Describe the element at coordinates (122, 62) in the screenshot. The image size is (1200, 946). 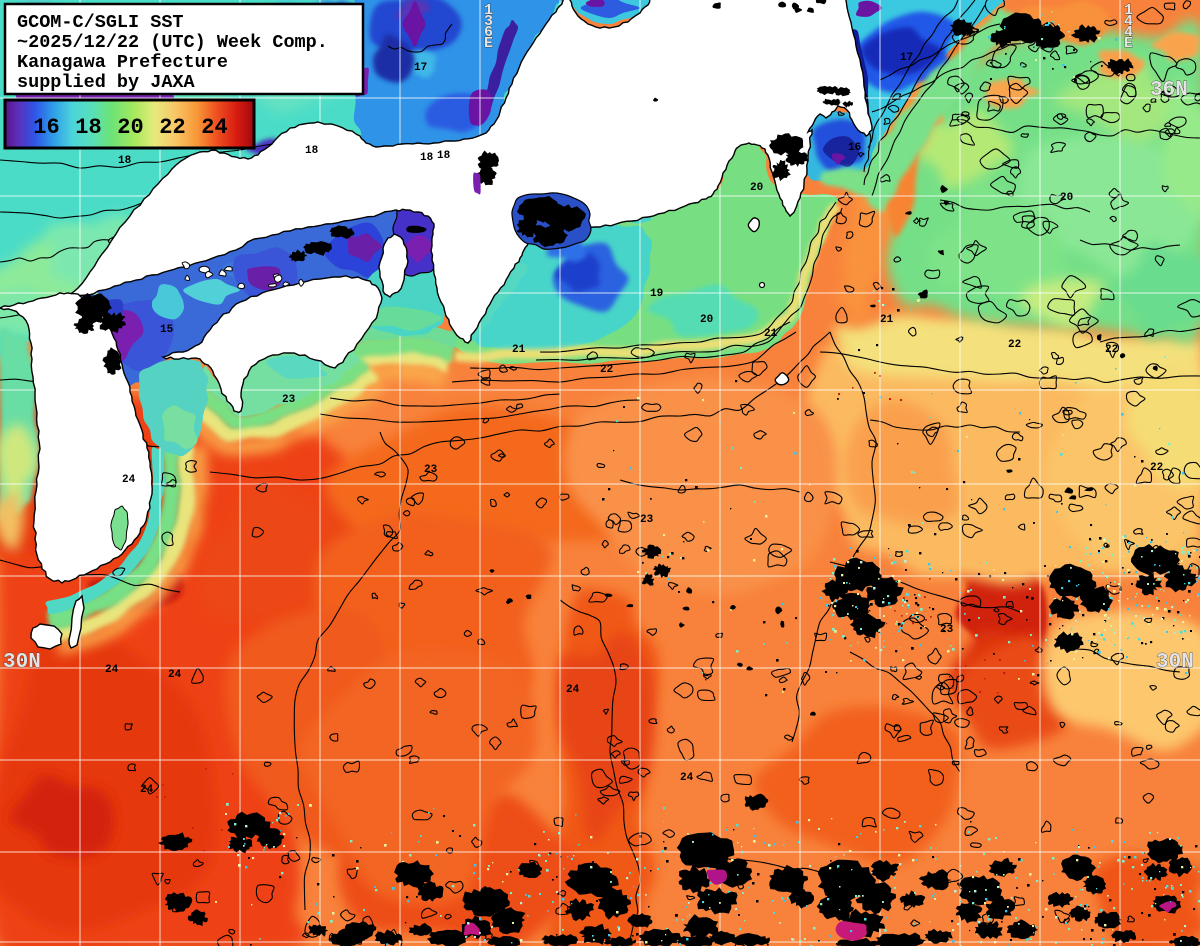
I see `svg-text: Kanagawa Prefecture` at that location.